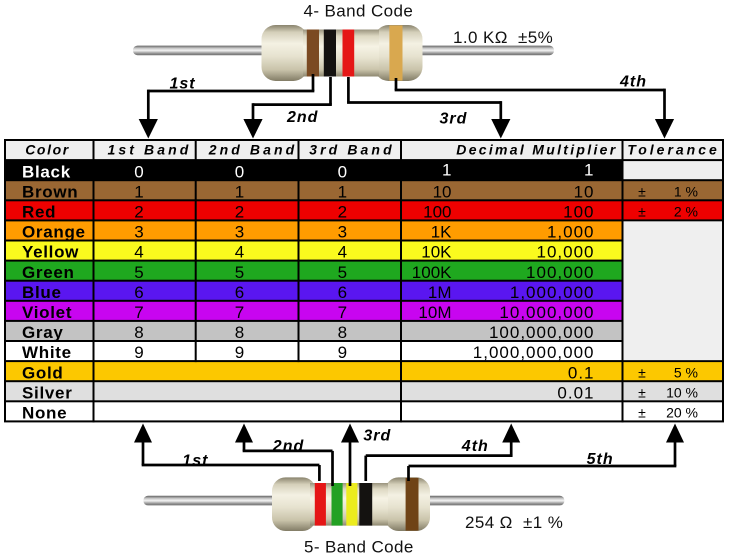  I want to click on svg-text: 10,000, so click(566, 252).